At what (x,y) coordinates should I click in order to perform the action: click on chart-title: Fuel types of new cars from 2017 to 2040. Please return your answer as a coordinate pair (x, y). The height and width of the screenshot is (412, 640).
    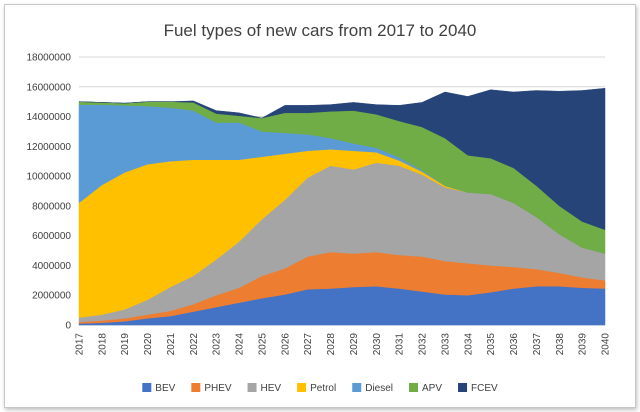
    Looking at the image, I should click on (320, 30).